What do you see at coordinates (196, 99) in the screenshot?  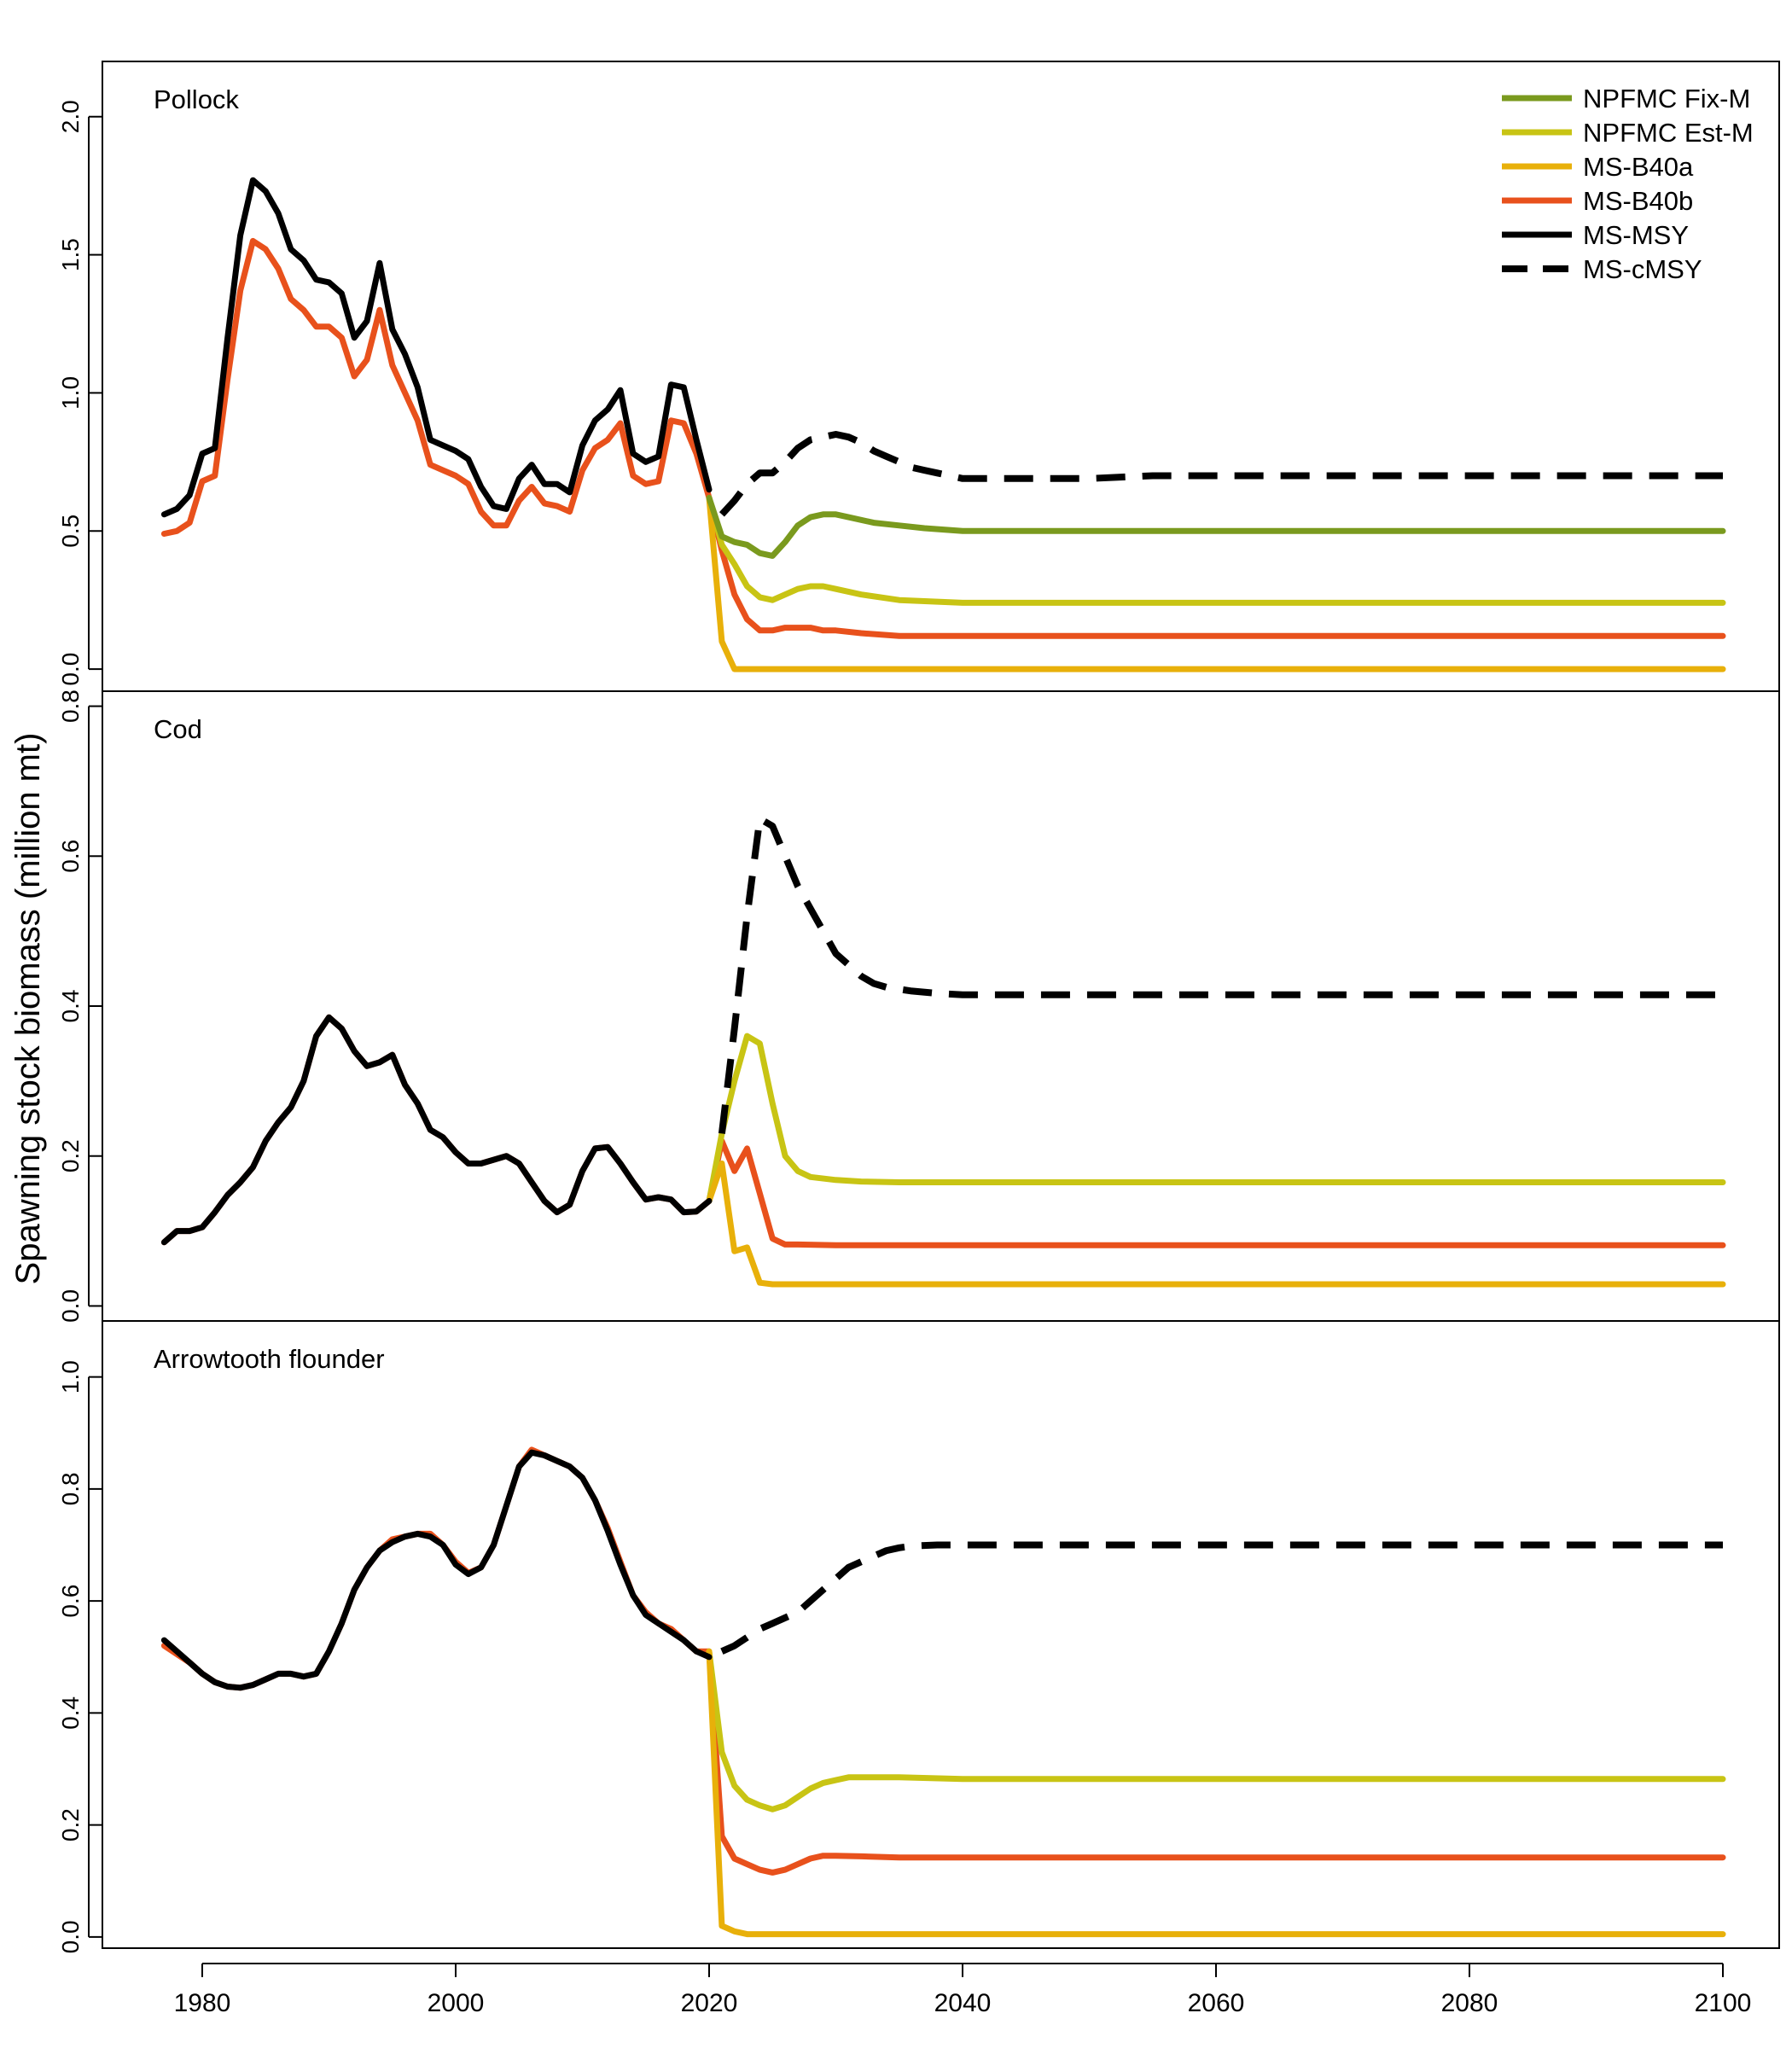 I see `panel-title: Pollock` at bounding box center [196, 99].